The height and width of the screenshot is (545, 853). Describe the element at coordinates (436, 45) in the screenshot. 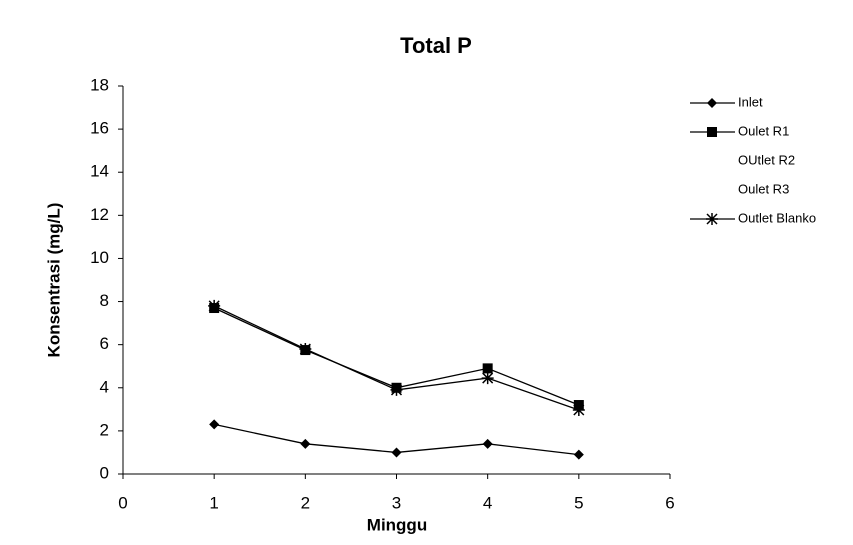

I see `chart-title: Total P` at that location.